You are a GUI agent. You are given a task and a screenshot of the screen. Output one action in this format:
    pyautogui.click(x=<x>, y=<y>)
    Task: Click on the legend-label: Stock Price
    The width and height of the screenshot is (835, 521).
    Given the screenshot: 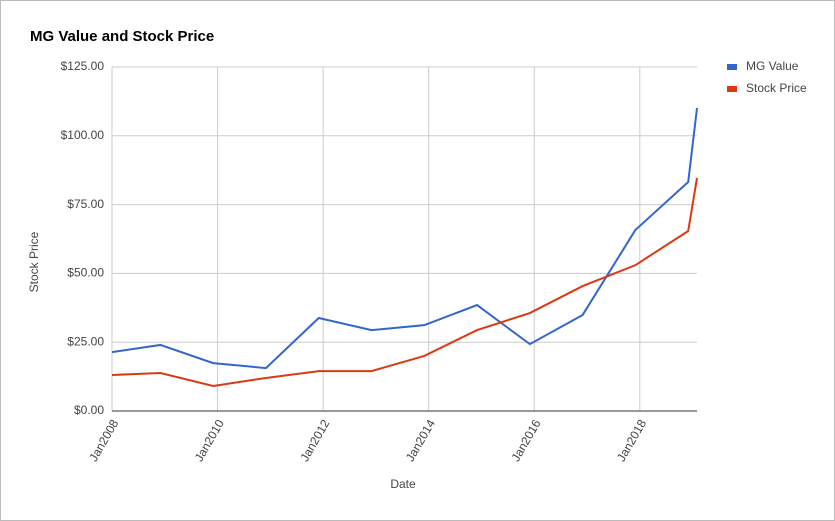 What is the action you would take?
    pyautogui.click(x=776, y=88)
    